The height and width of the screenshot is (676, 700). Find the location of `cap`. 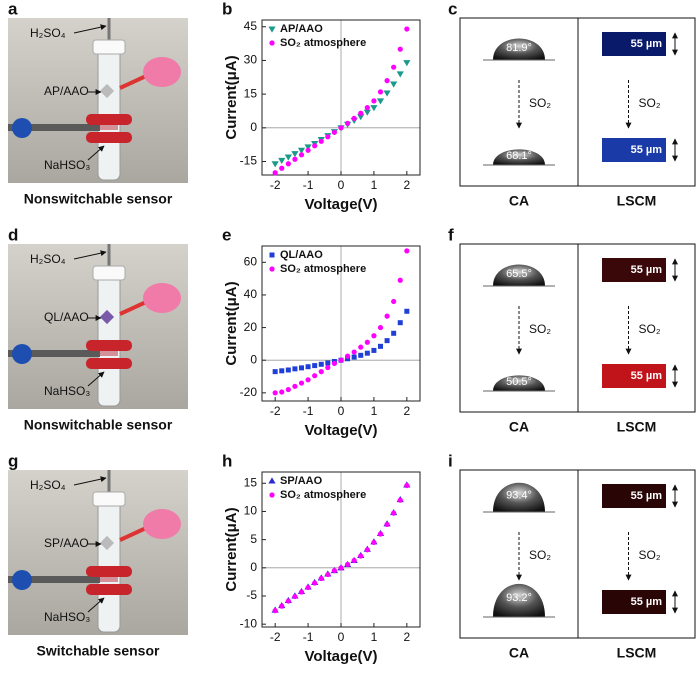

cap is located at coordinates (109, 47).